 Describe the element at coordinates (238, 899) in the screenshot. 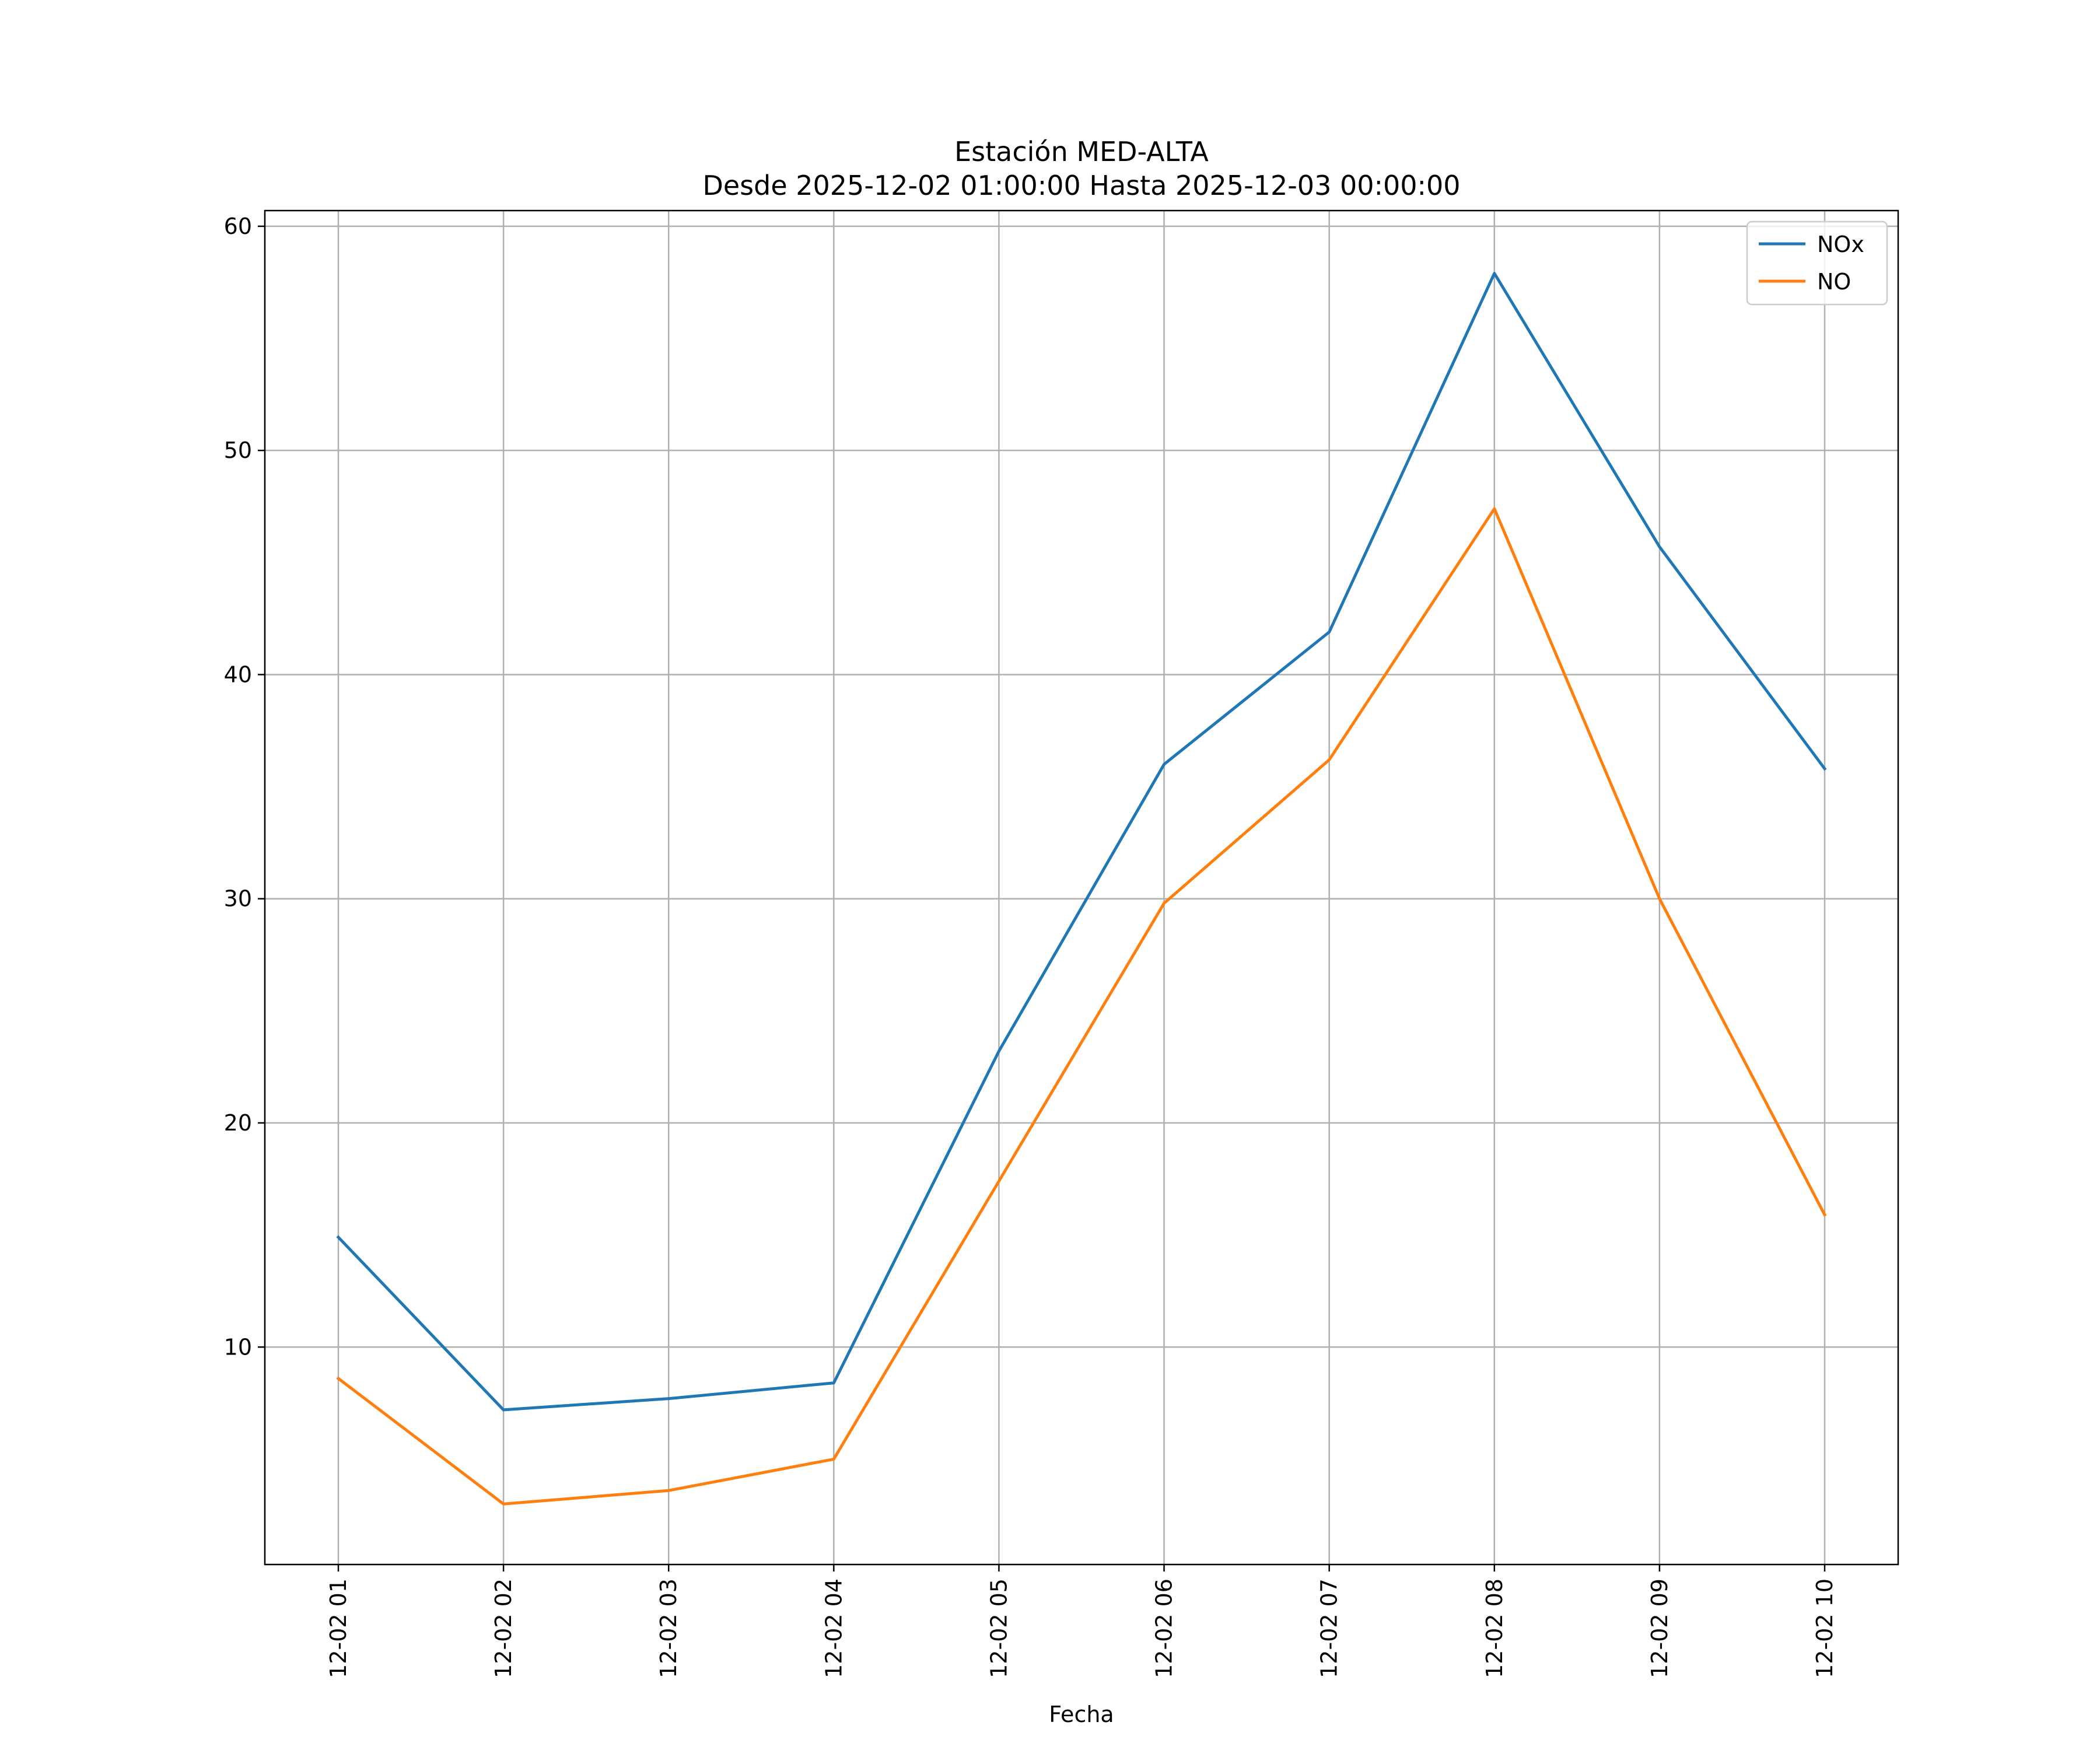

I see `y-tick-label: 30` at that location.